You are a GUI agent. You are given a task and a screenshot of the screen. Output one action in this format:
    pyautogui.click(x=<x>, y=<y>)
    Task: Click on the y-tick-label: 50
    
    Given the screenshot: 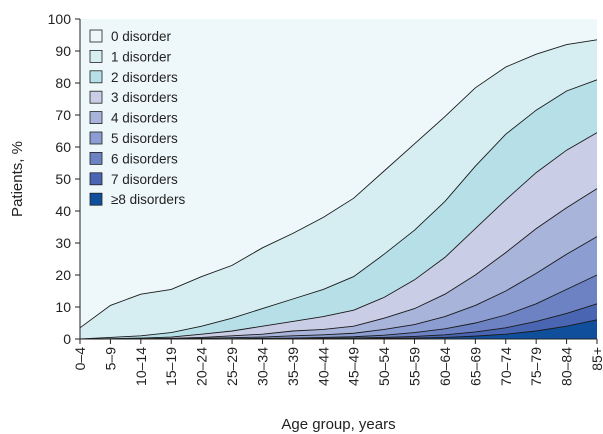 What is the action you would take?
    pyautogui.click(x=63, y=179)
    